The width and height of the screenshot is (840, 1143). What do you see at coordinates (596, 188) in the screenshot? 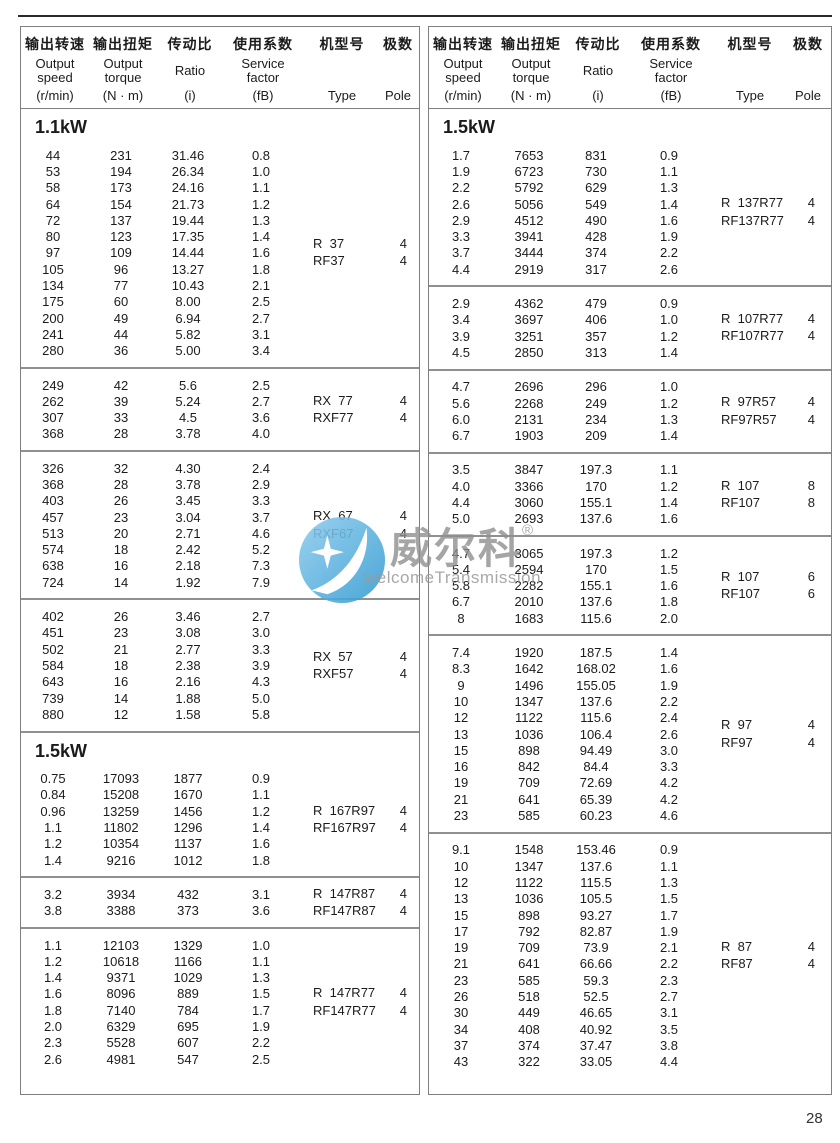
I see `cell-ratio: 629` at bounding box center [596, 188].